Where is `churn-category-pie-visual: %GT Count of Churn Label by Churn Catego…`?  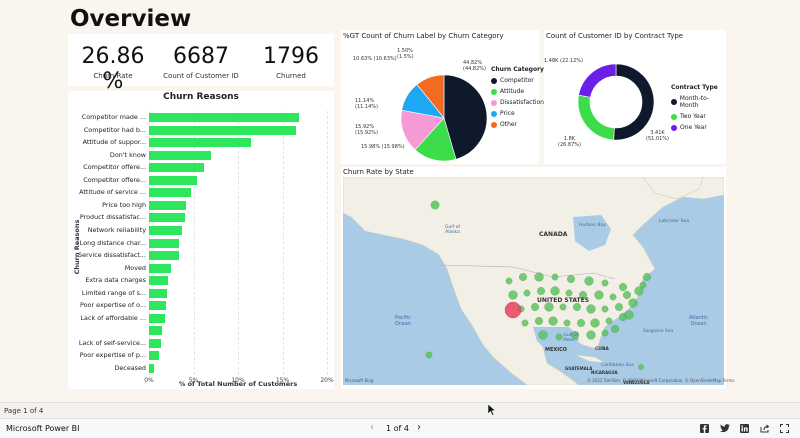
churn-category-pie-visual: %GT Count of Churn Label by Churn Catego… is located at coordinates (442, 97).